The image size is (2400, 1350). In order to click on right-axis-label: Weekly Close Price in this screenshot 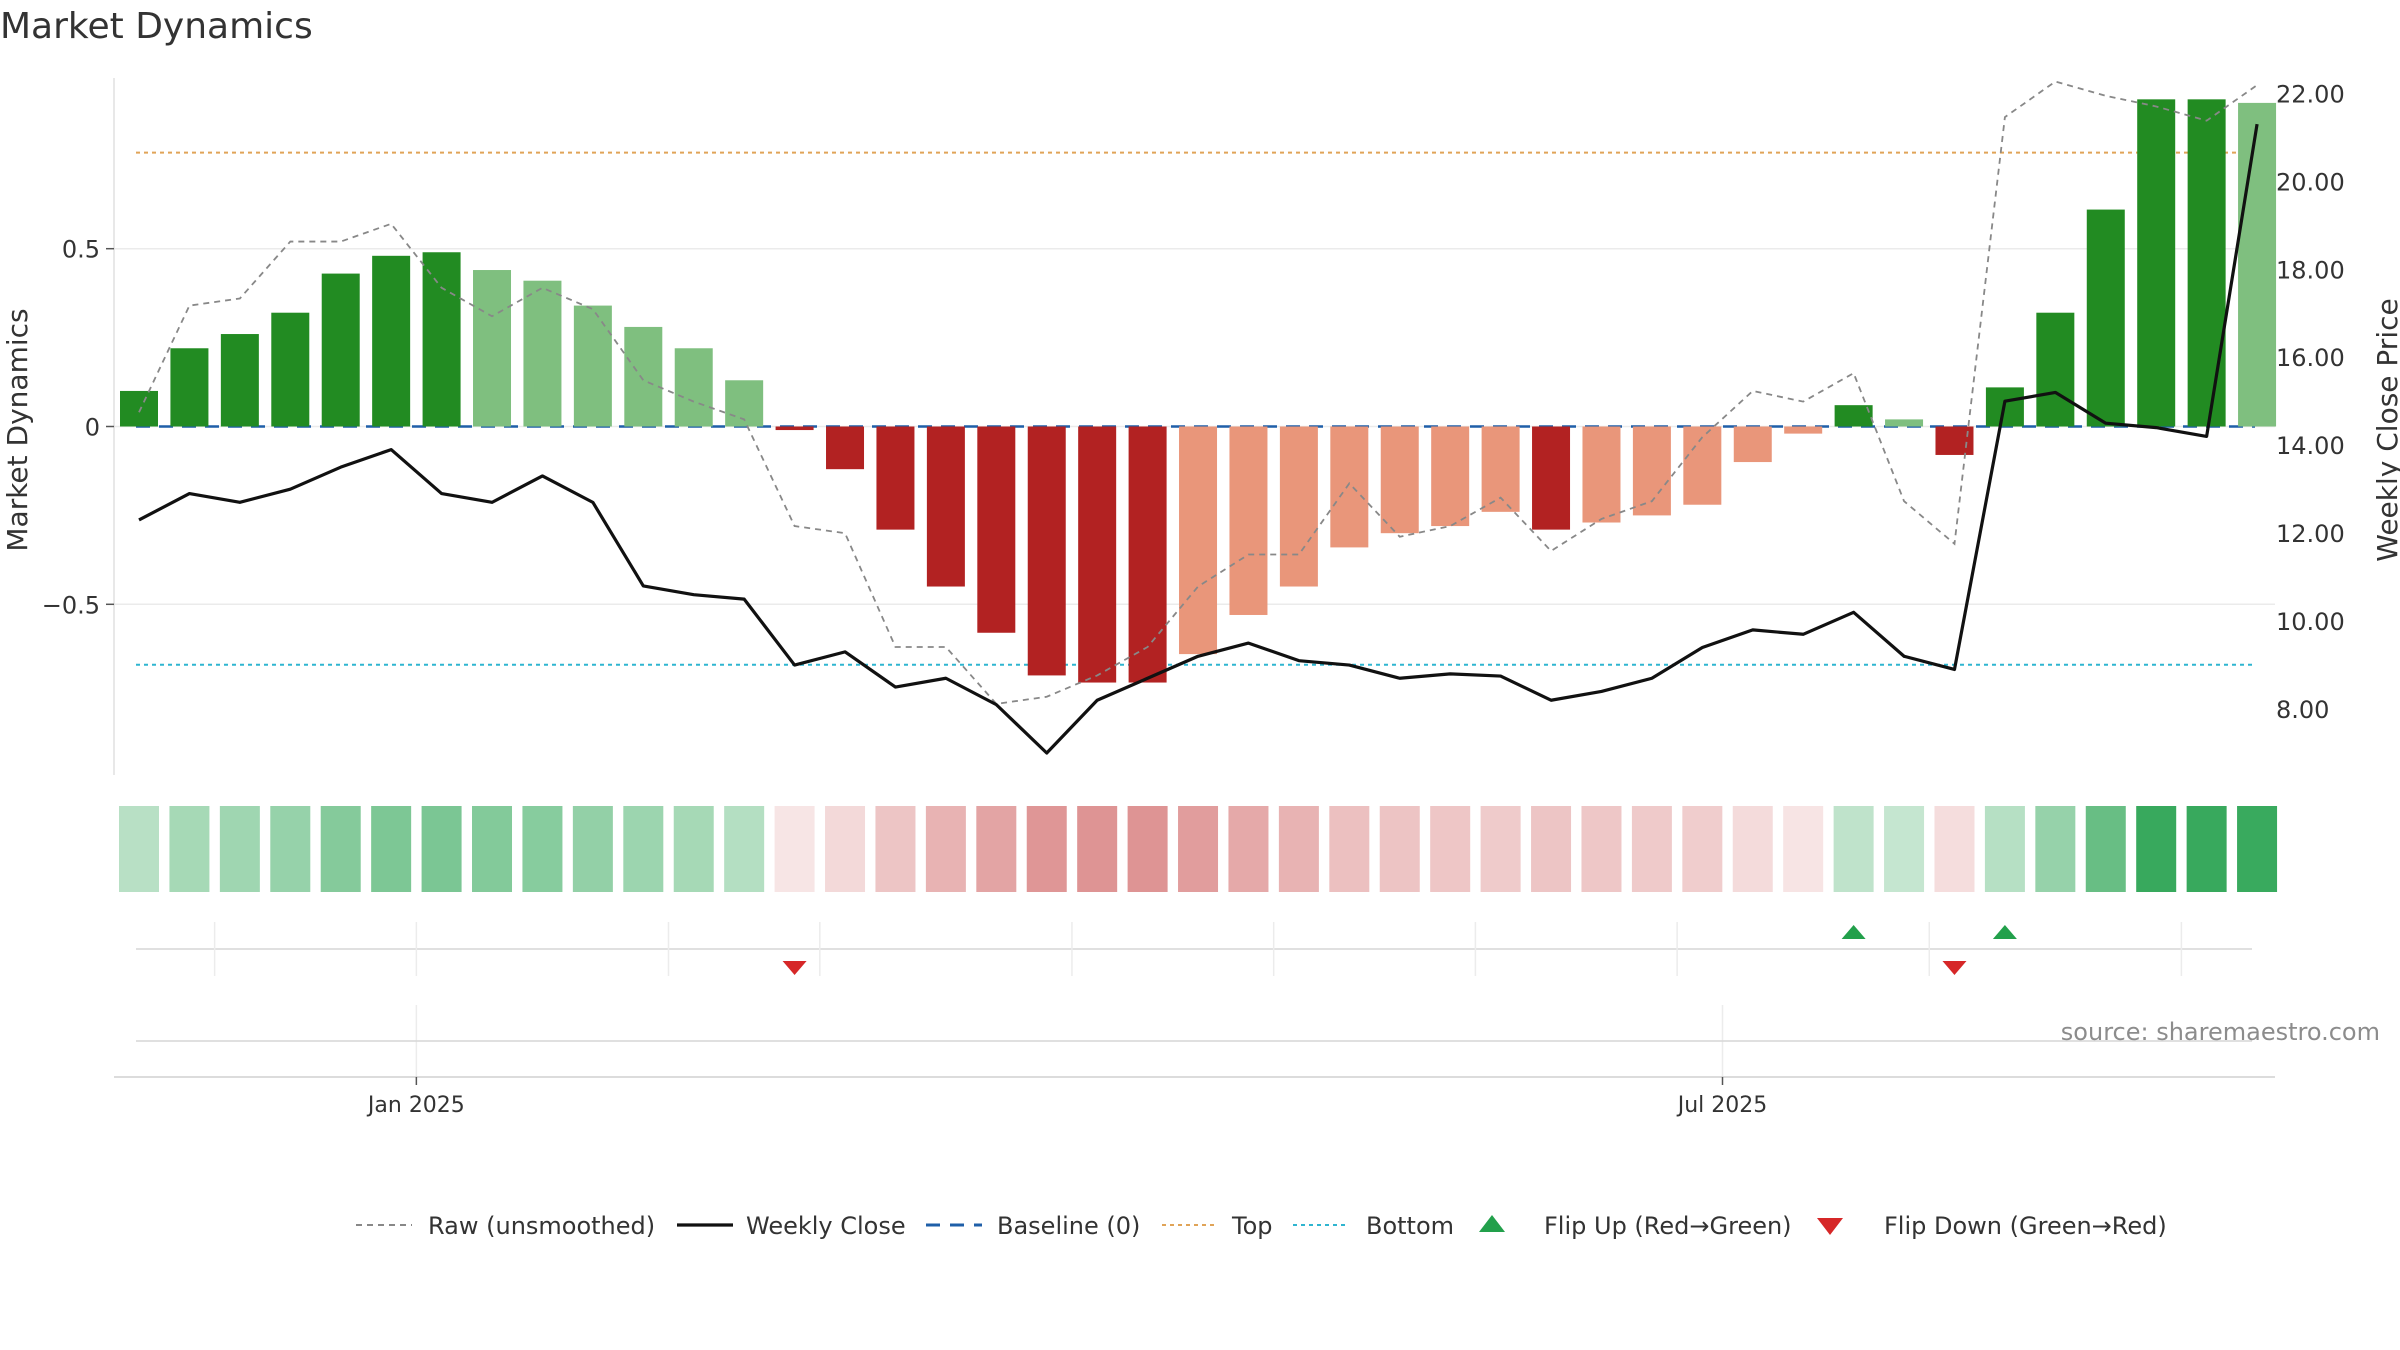, I will do `click(2385, 429)`.